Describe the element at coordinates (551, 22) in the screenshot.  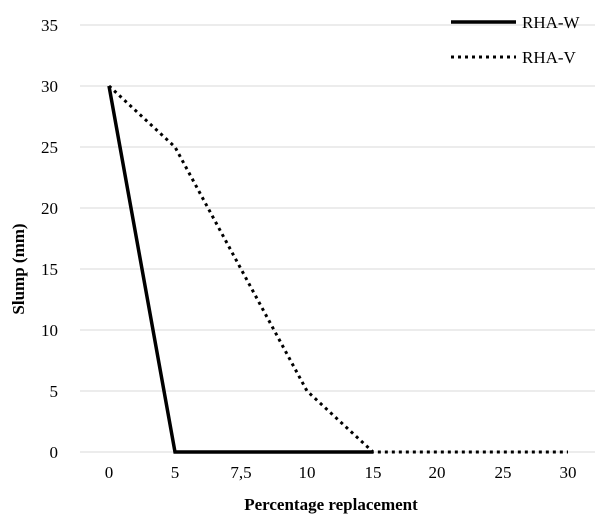
I see `legend-label-rha-w: RHA-W` at that location.